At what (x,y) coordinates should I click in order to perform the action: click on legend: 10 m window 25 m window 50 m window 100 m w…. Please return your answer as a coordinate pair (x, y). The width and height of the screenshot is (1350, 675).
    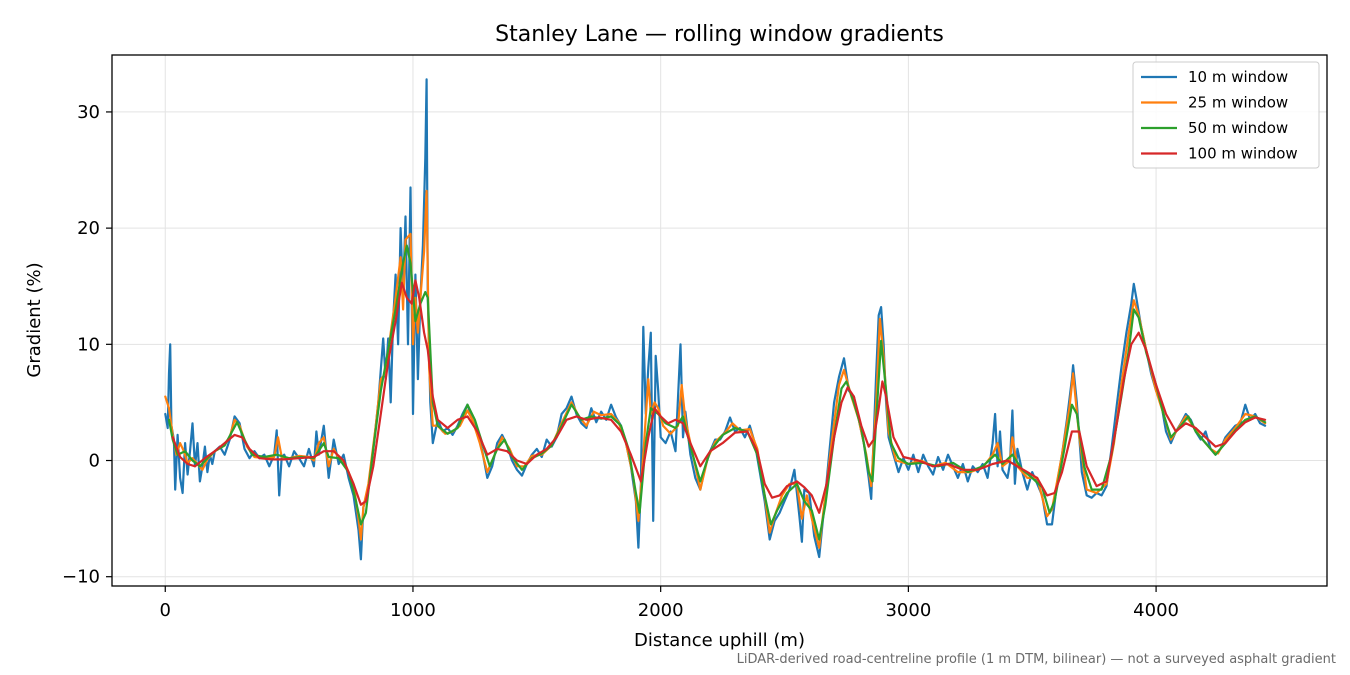
    Looking at the image, I should click on (1226, 115).